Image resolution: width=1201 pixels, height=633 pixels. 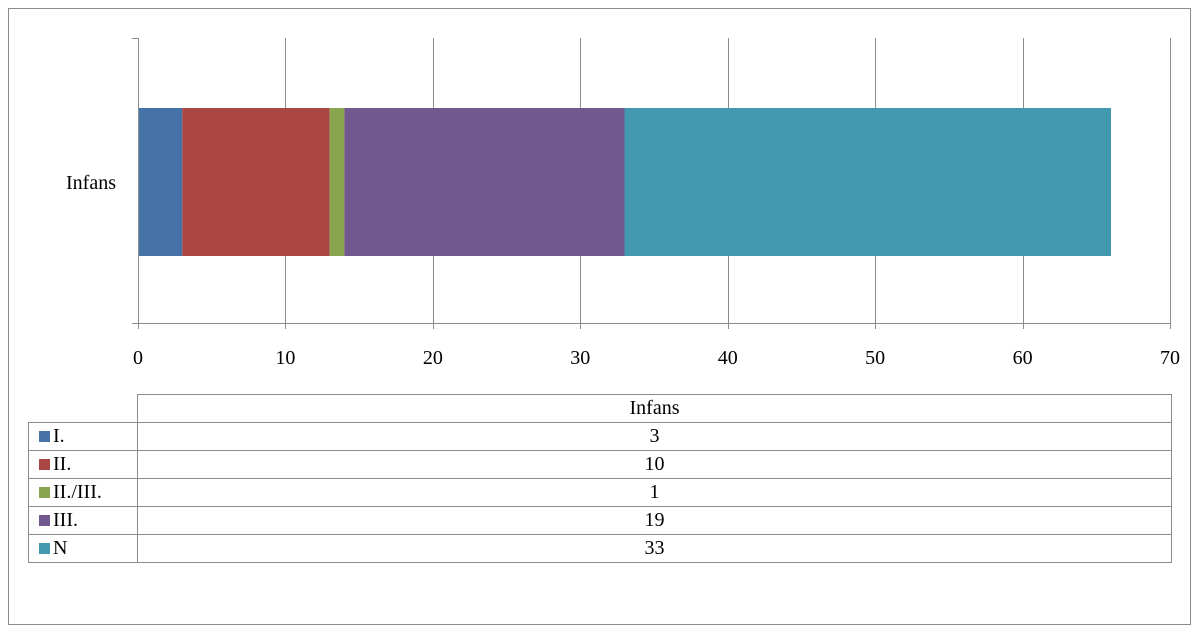 What do you see at coordinates (654, 548) in the screenshot?
I see `data-value-label: 33` at bounding box center [654, 548].